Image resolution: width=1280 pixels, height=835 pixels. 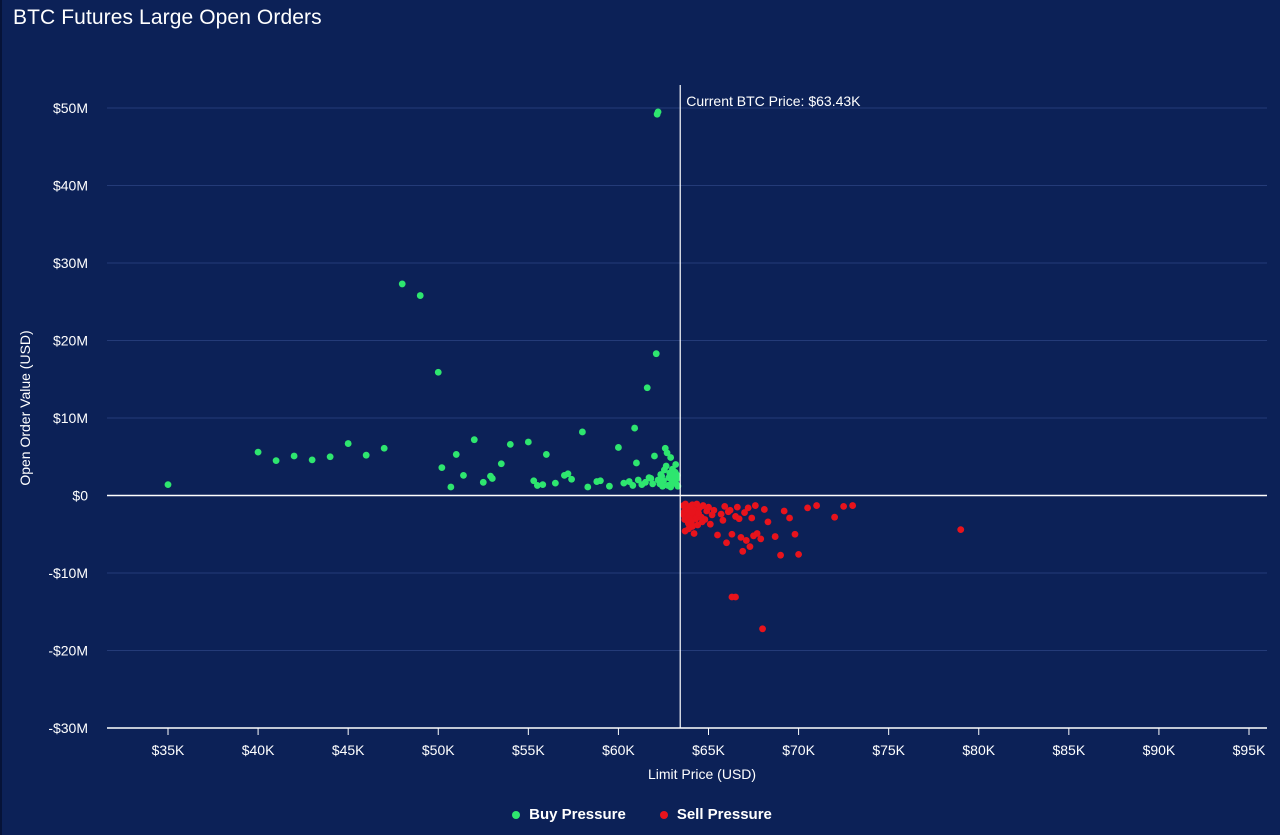 I want to click on legend: Buy Pressure Sell Pressure, so click(x=641, y=814).